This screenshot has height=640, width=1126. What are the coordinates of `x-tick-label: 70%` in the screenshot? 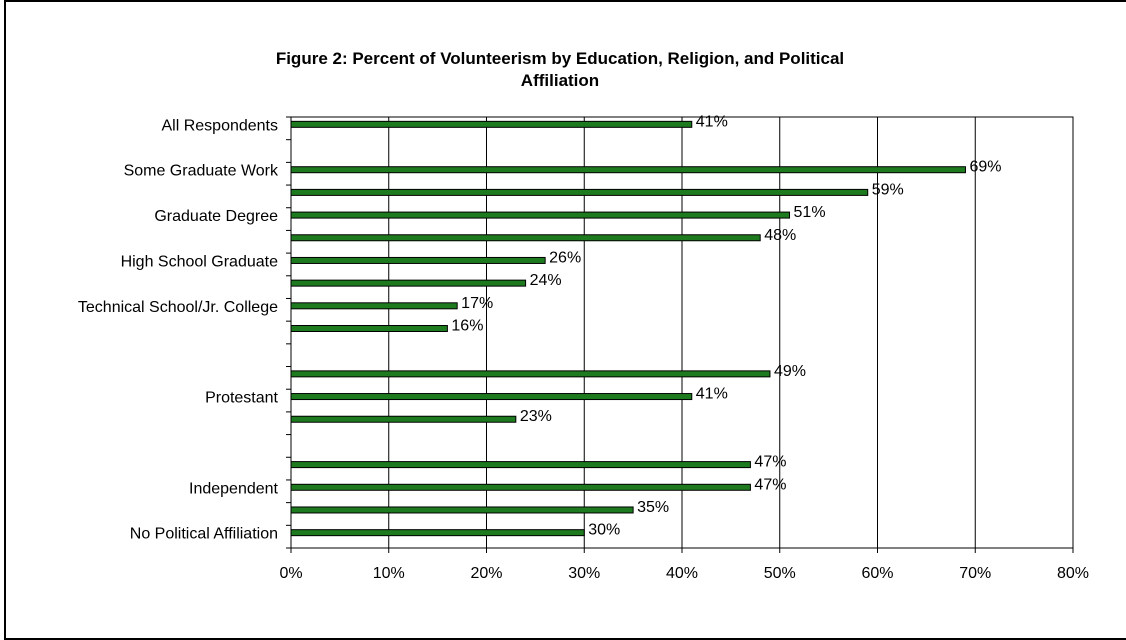 It's located at (975, 573).